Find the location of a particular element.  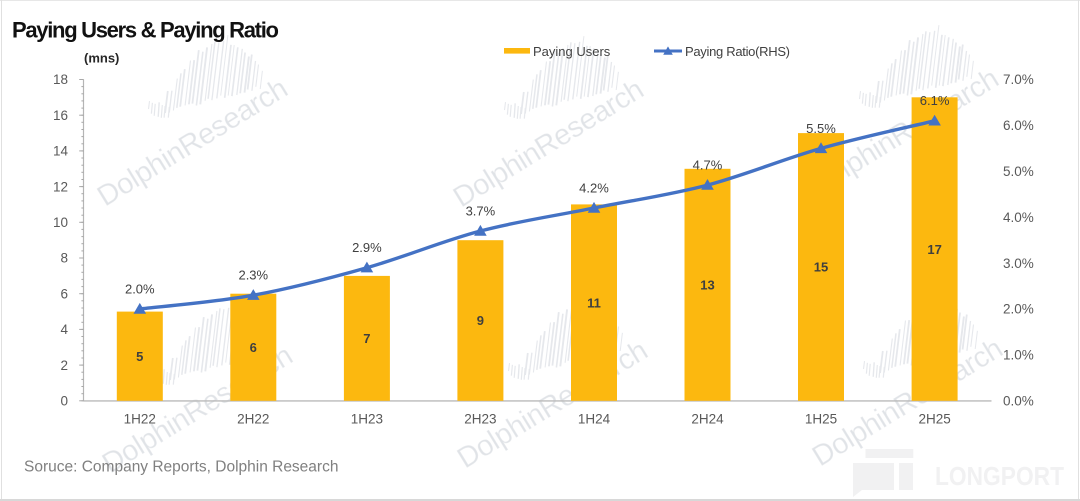

svg-text: 13 is located at coordinates (707, 285).